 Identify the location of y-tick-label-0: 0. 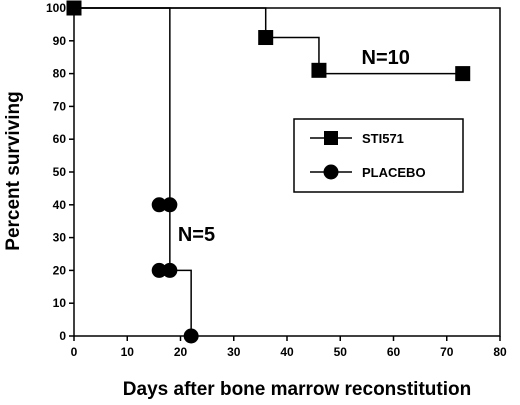
(62, 336).